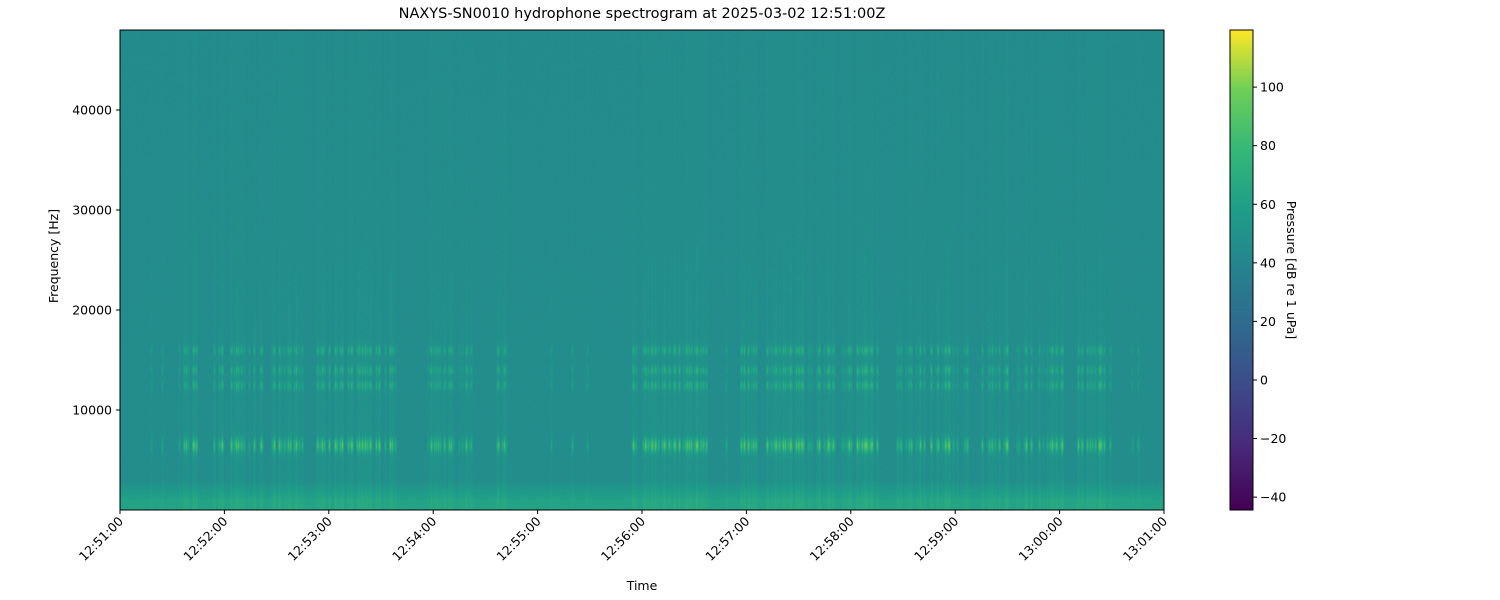  I want to click on colorbar-frame, so click(1241, 270).